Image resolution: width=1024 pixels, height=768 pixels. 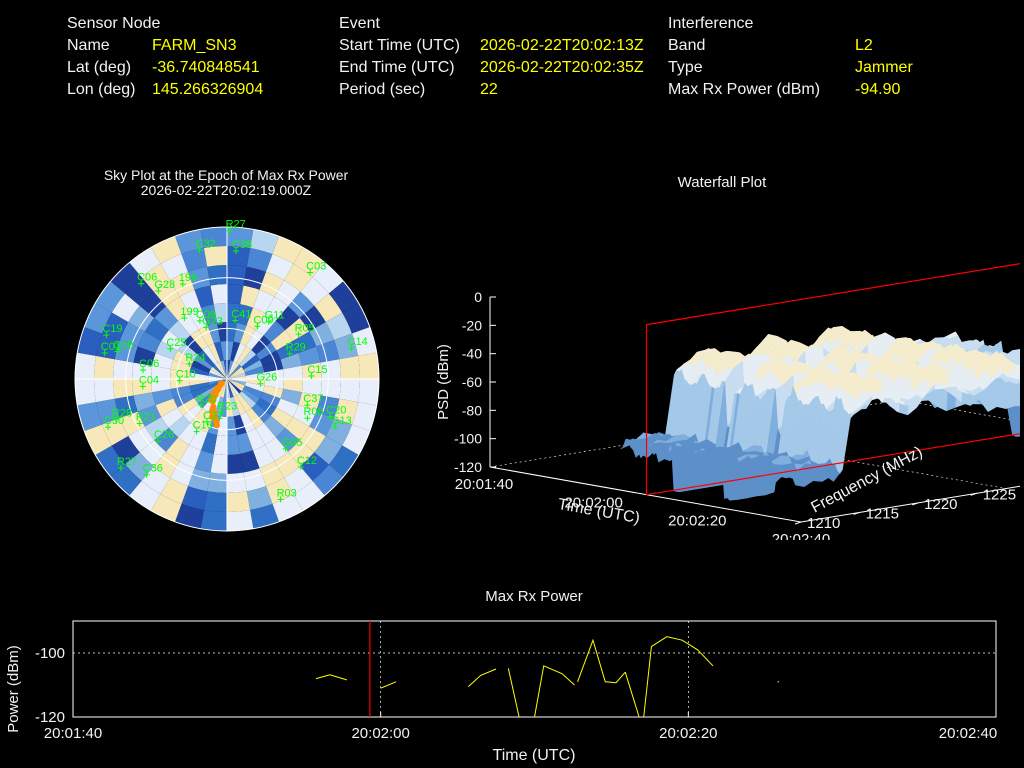 I want to click on satellite-label: C10, so click(x=186, y=375).